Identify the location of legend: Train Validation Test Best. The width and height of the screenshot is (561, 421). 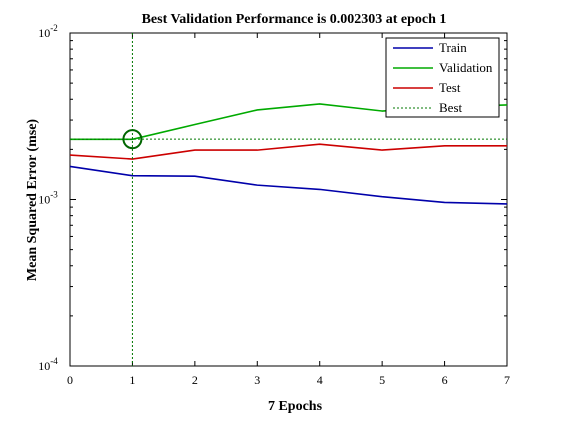
(442, 77).